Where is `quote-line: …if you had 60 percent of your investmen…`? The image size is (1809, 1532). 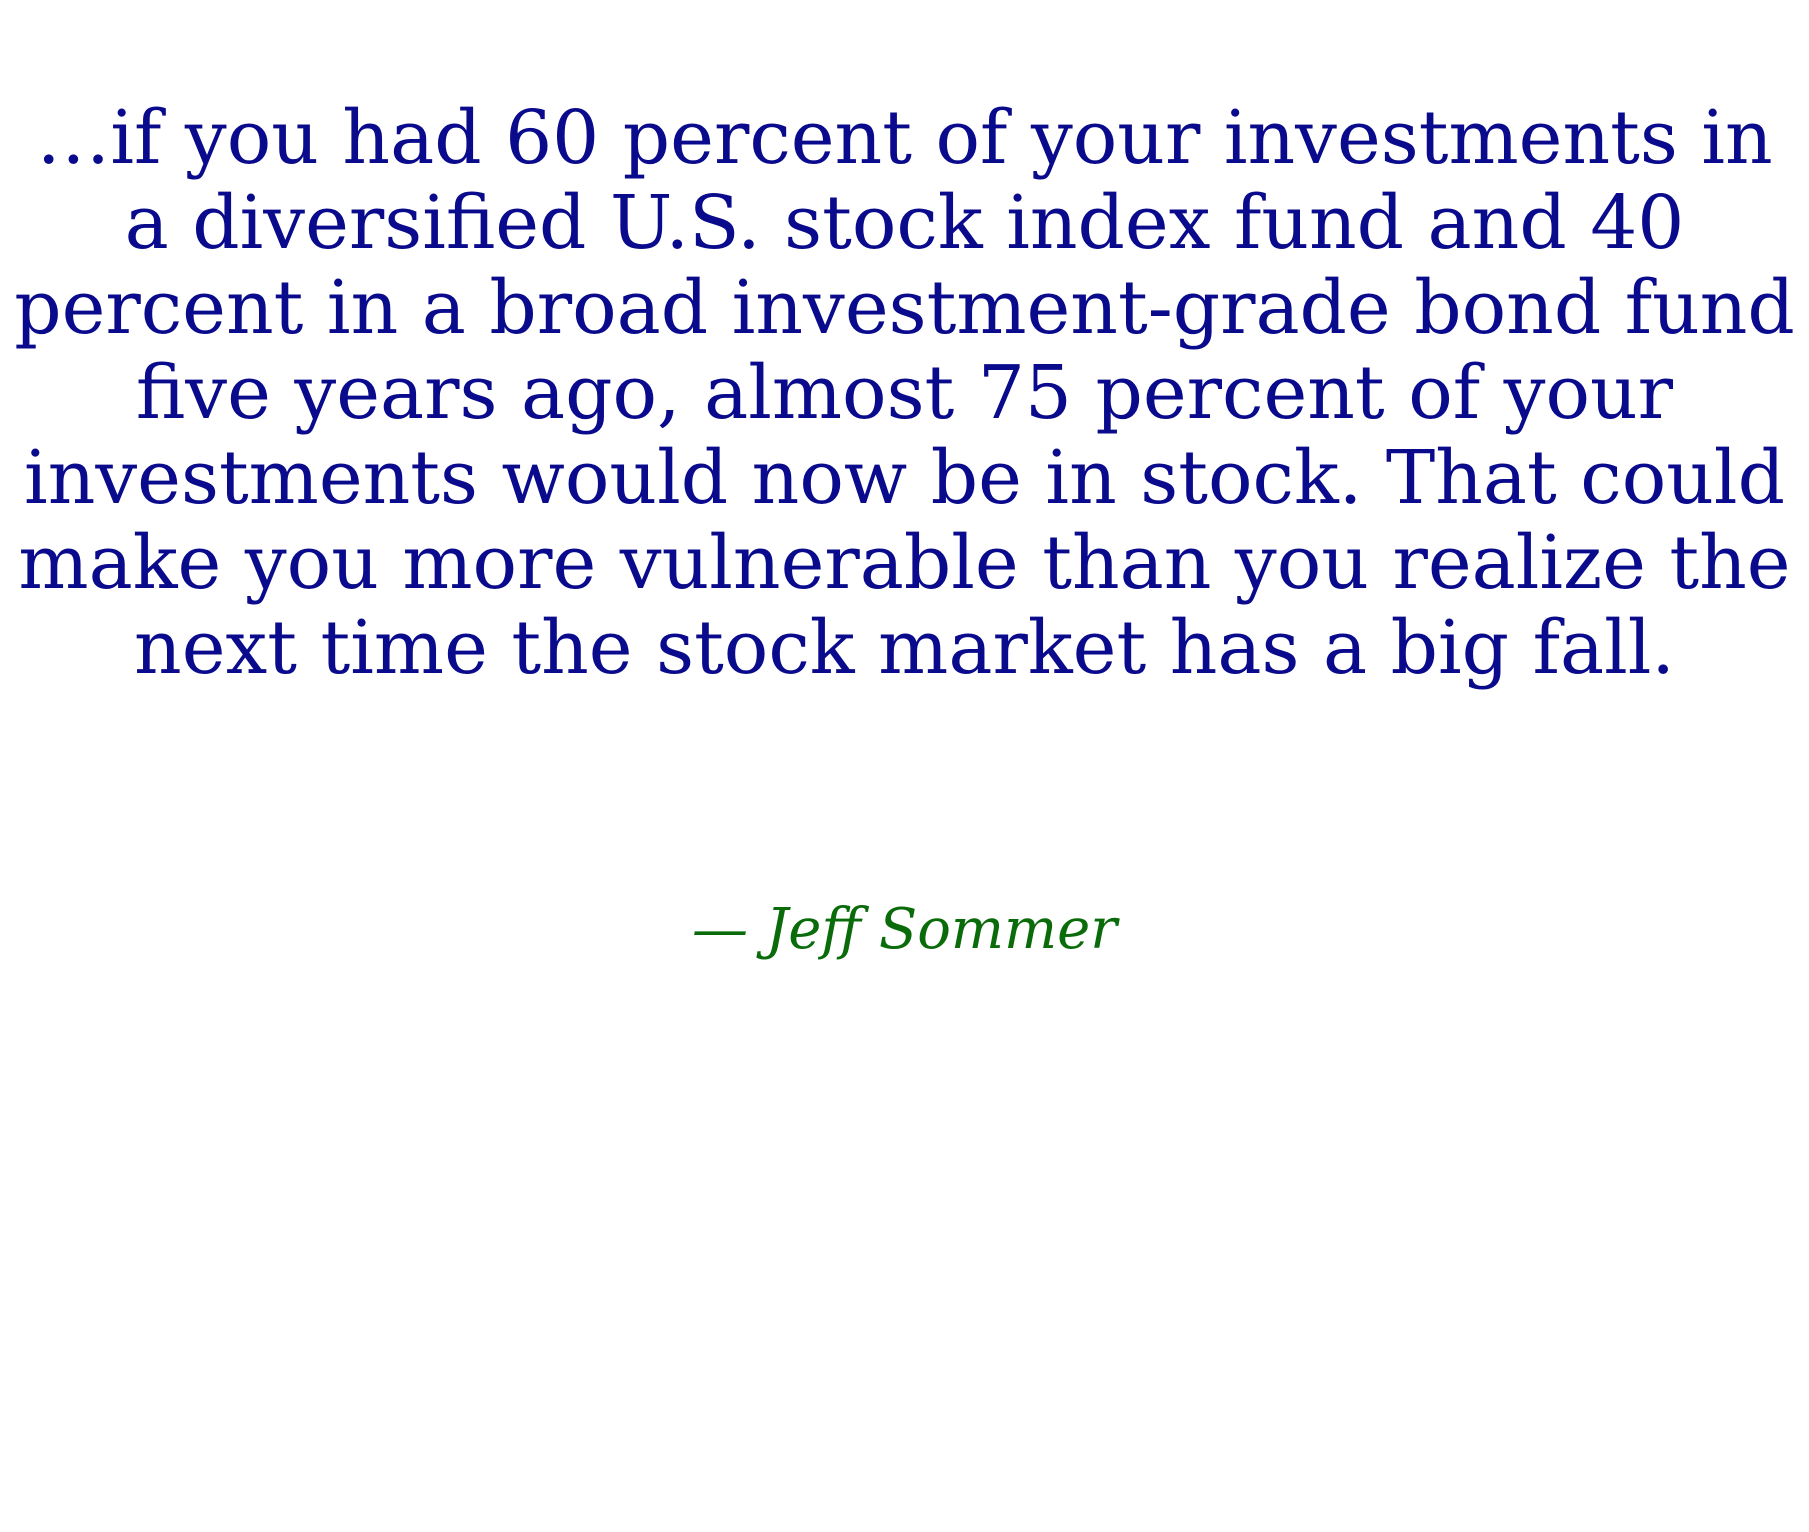
quote-line: …if you had 60 percent of your investmen… is located at coordinates (904, 138).